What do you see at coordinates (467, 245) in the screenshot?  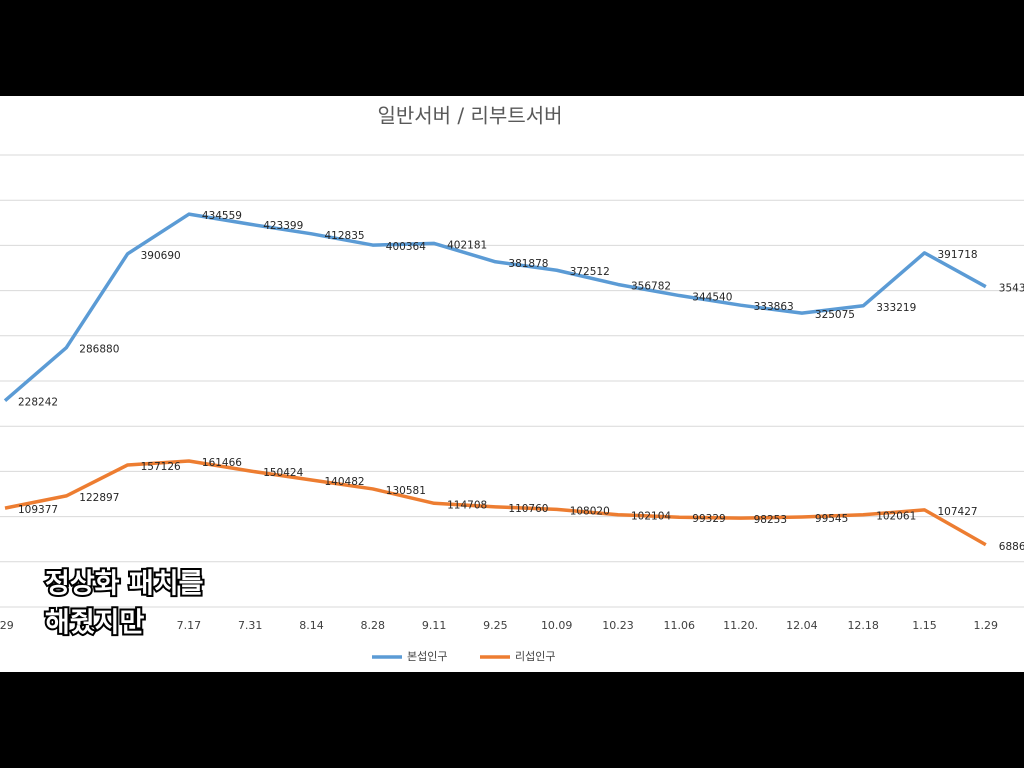 I see `data-label: 402181` at bounding box center [467, 245].